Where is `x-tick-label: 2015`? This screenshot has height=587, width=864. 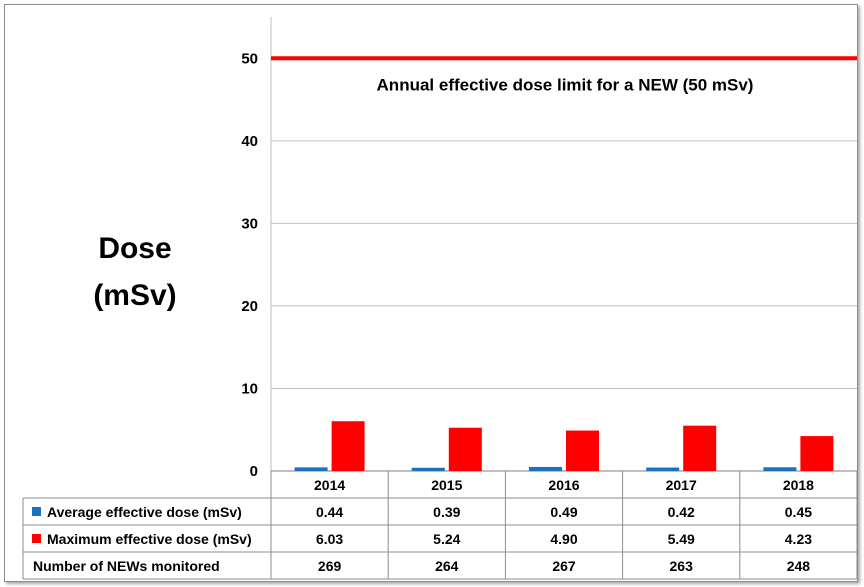 x-tick-label: 2015 is located at coordinates (446, 485).